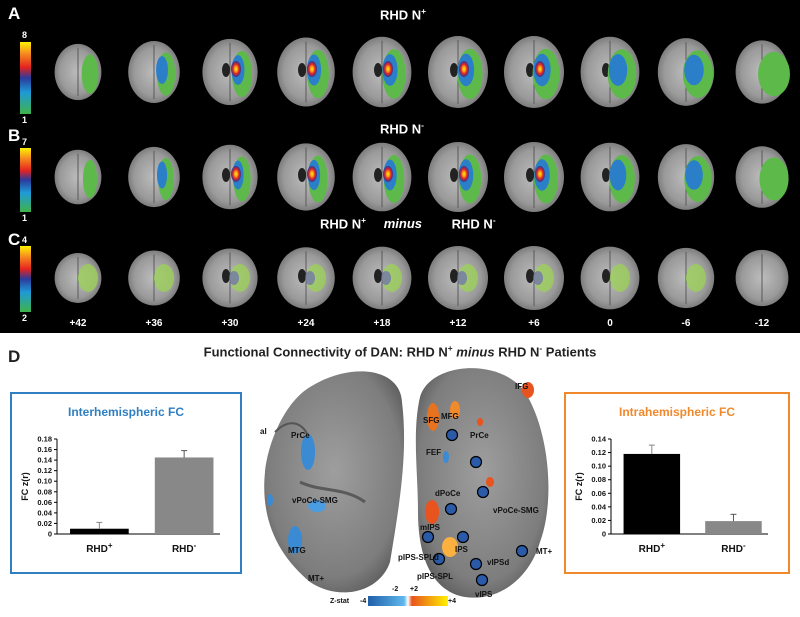  Describe the element at coordinates (25, 120) in the screenshot. I see `colorbar-a-min: 1` at that location.